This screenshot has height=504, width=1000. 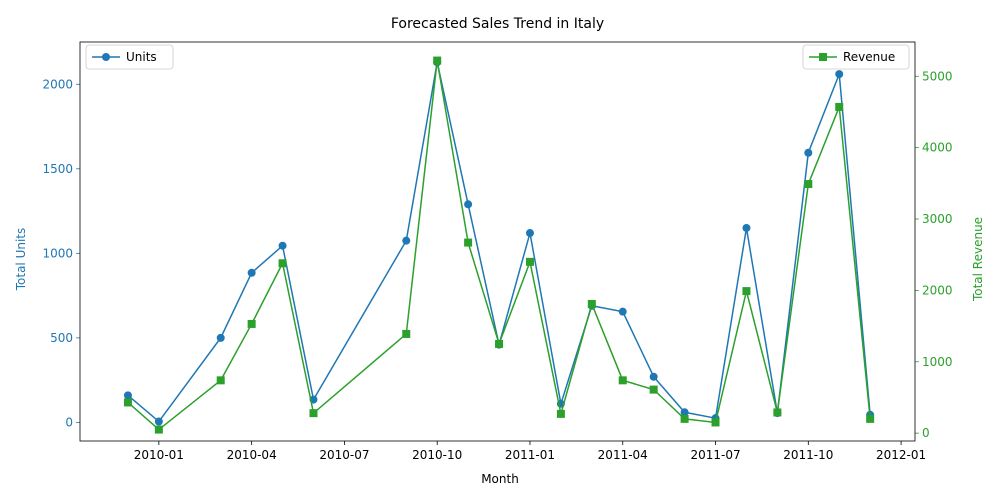 What do you see at coordinates (252, 455) in the screenshot?
I see `x-tick-label-1: 2010-04` at bounding box center [252, 455].